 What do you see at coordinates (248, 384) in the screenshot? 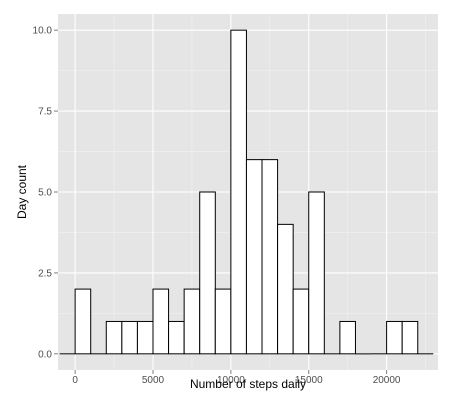
I see `x-axis-title: Number of steps daily` at bounding box center [248, 384].